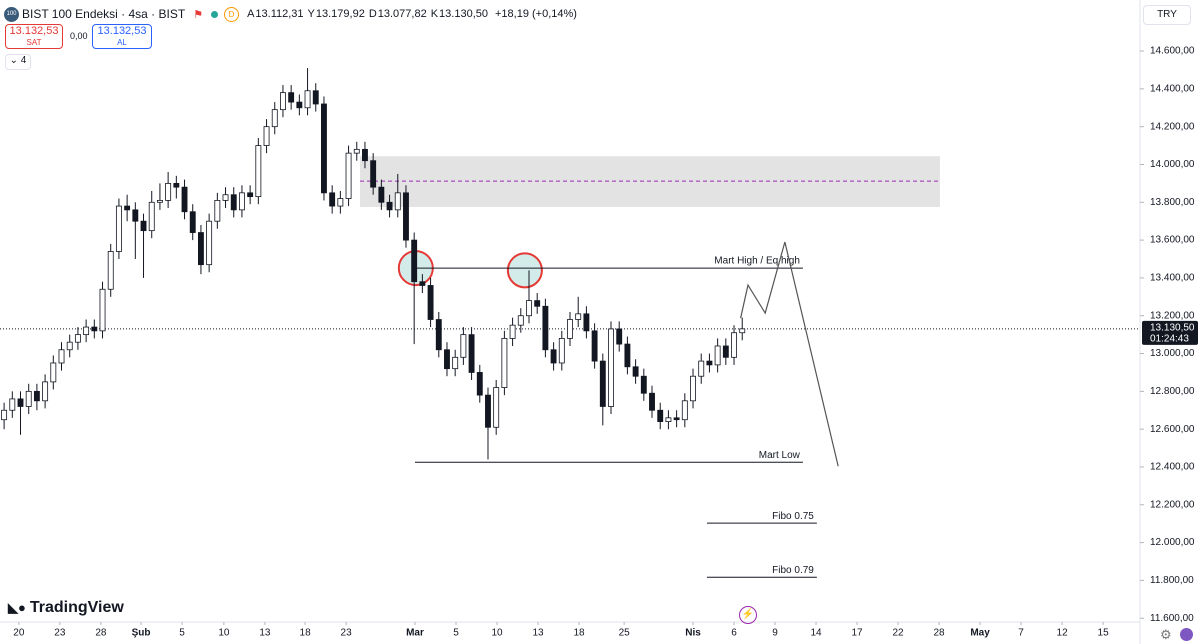 The width and height of the screenshot is (1200, 644). What do you see at coordinates (17, 607) in the screenshot?
I see `brand-icon: ◣●` at bounding box center [17, 607].